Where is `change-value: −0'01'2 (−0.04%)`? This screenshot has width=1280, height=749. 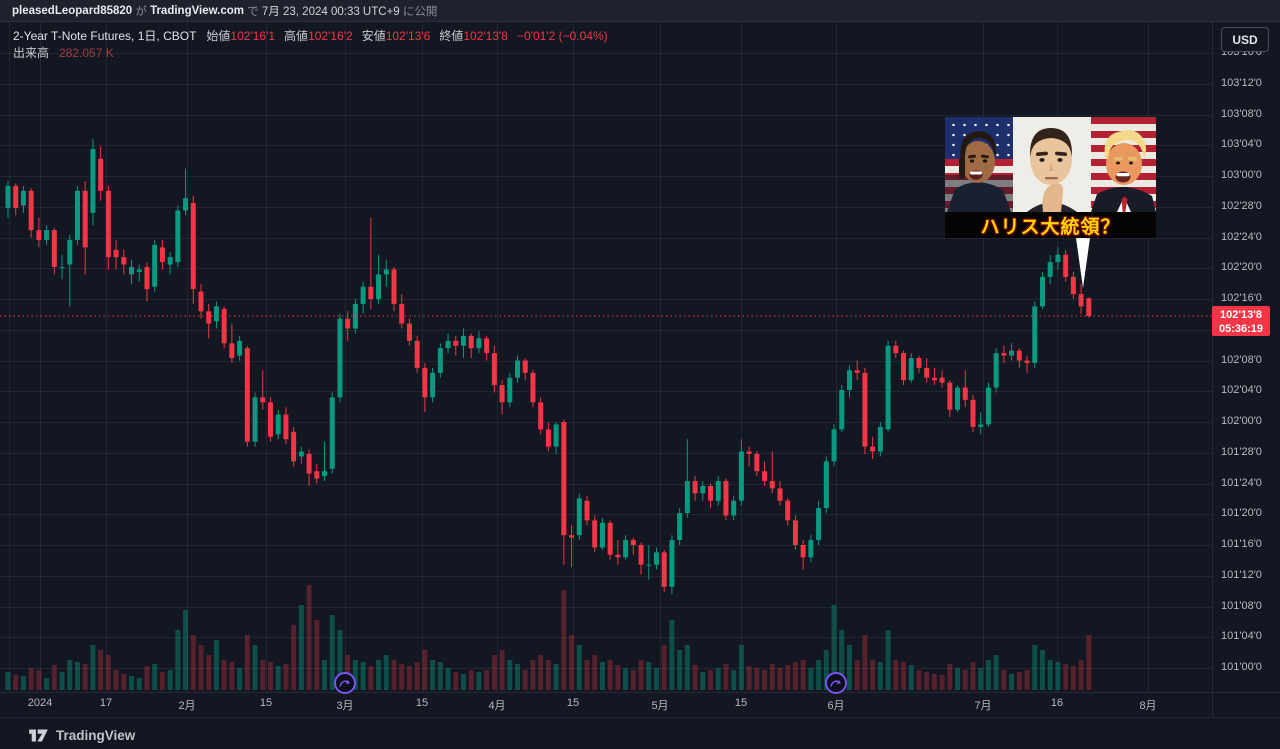
change-value: −0'01'2 (−0.04%) is located at coordinates (562, 36).